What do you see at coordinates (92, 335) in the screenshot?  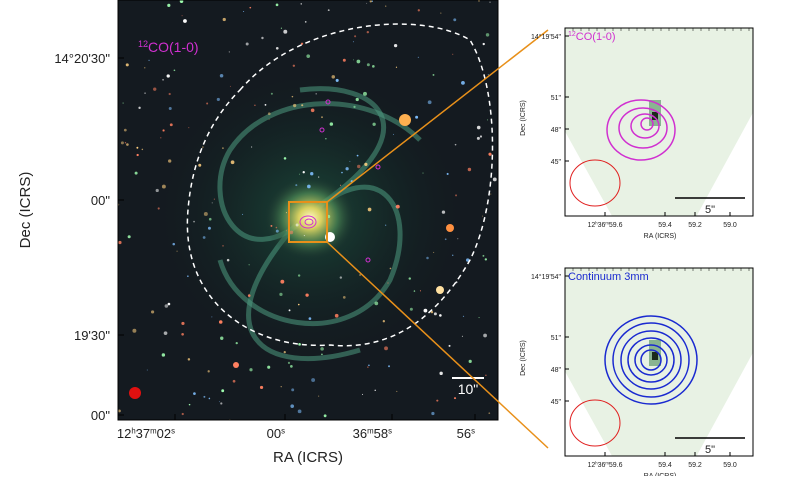 I see `y-tick-label: 19'30"` at bounding box center [92, 335].